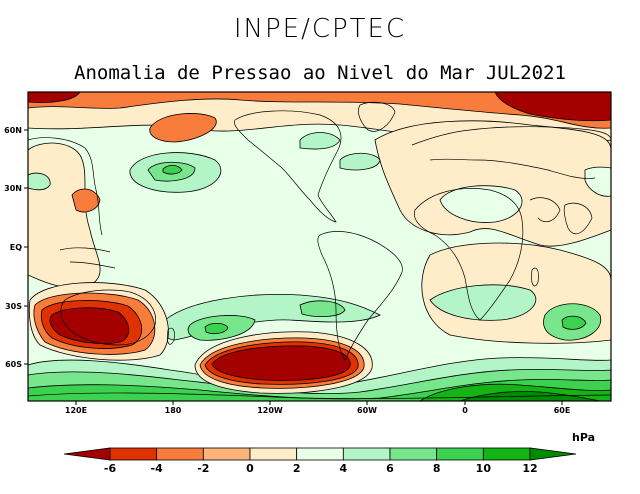 This screenshot has height=494, width=640. Describe the element at coordinates (39, 181) in the screenshot. I see `positive-anomaly-east-asia-green` at that location.